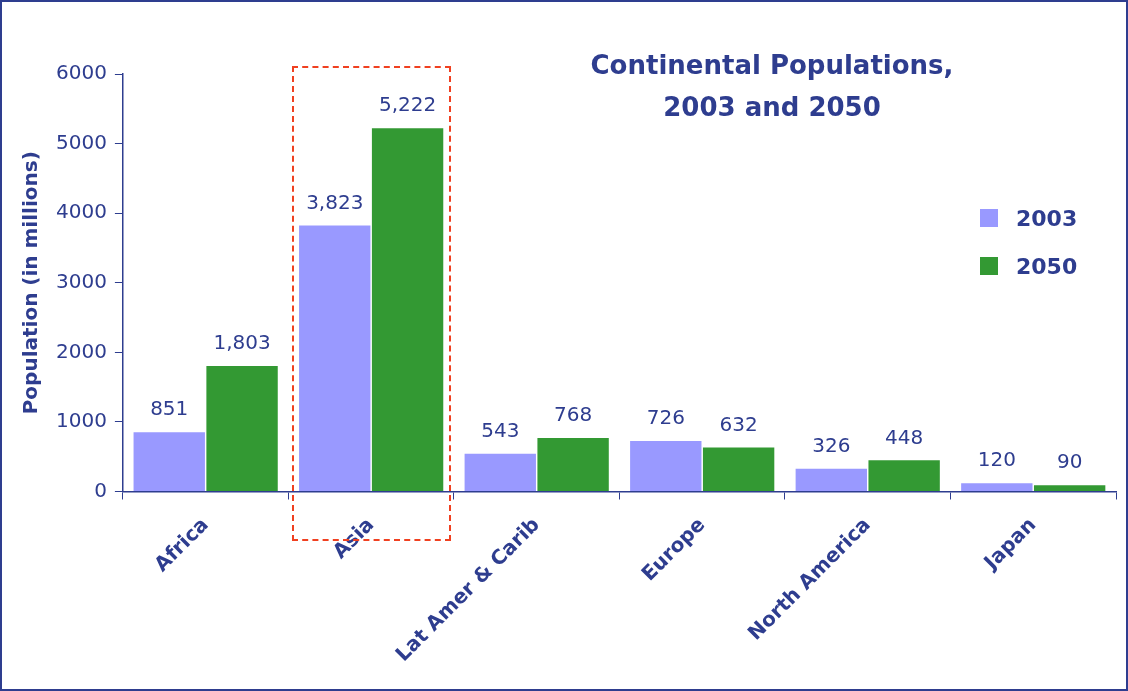  What do you see at coordinates (100, 489) in the screenshot?
I see `y-tick-label: 0` at bounding box center [100, 489].